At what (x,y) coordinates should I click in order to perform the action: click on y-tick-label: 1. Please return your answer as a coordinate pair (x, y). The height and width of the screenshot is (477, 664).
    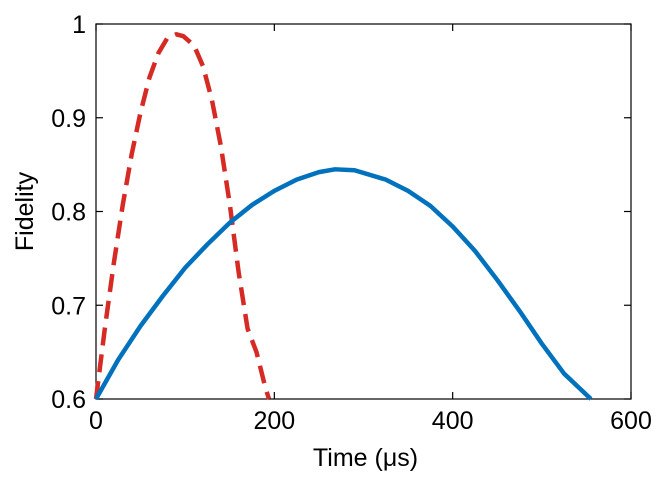
    Looking at the image, I should click on (79, 25).